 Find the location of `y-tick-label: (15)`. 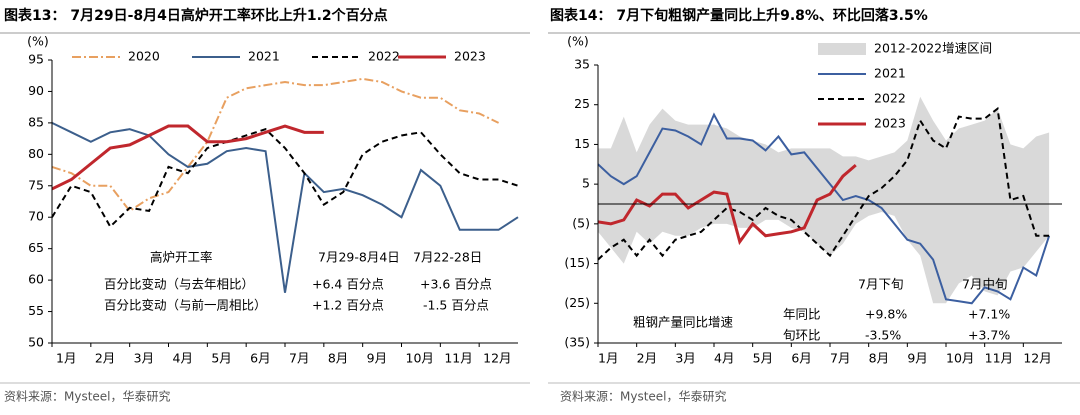

y-tick-label: (15) is located at coordinates (577, 262).